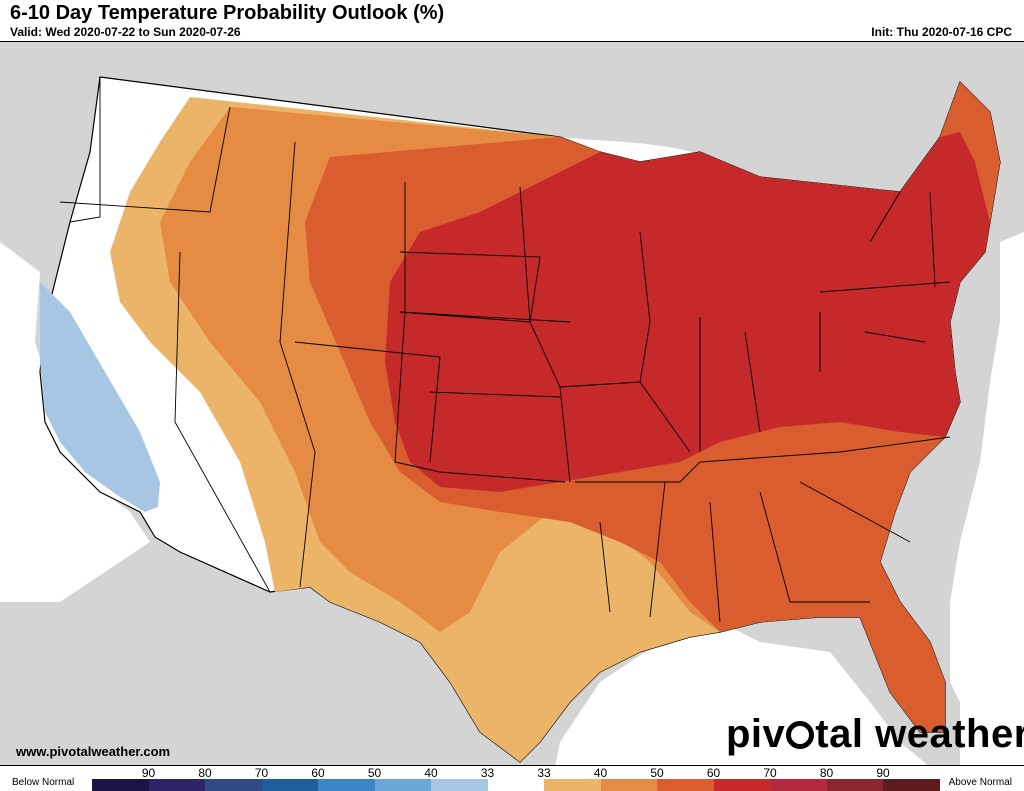 The width and height of the screenshot is (1024, 791). I want to click on gear-icon, so click(800, 735).